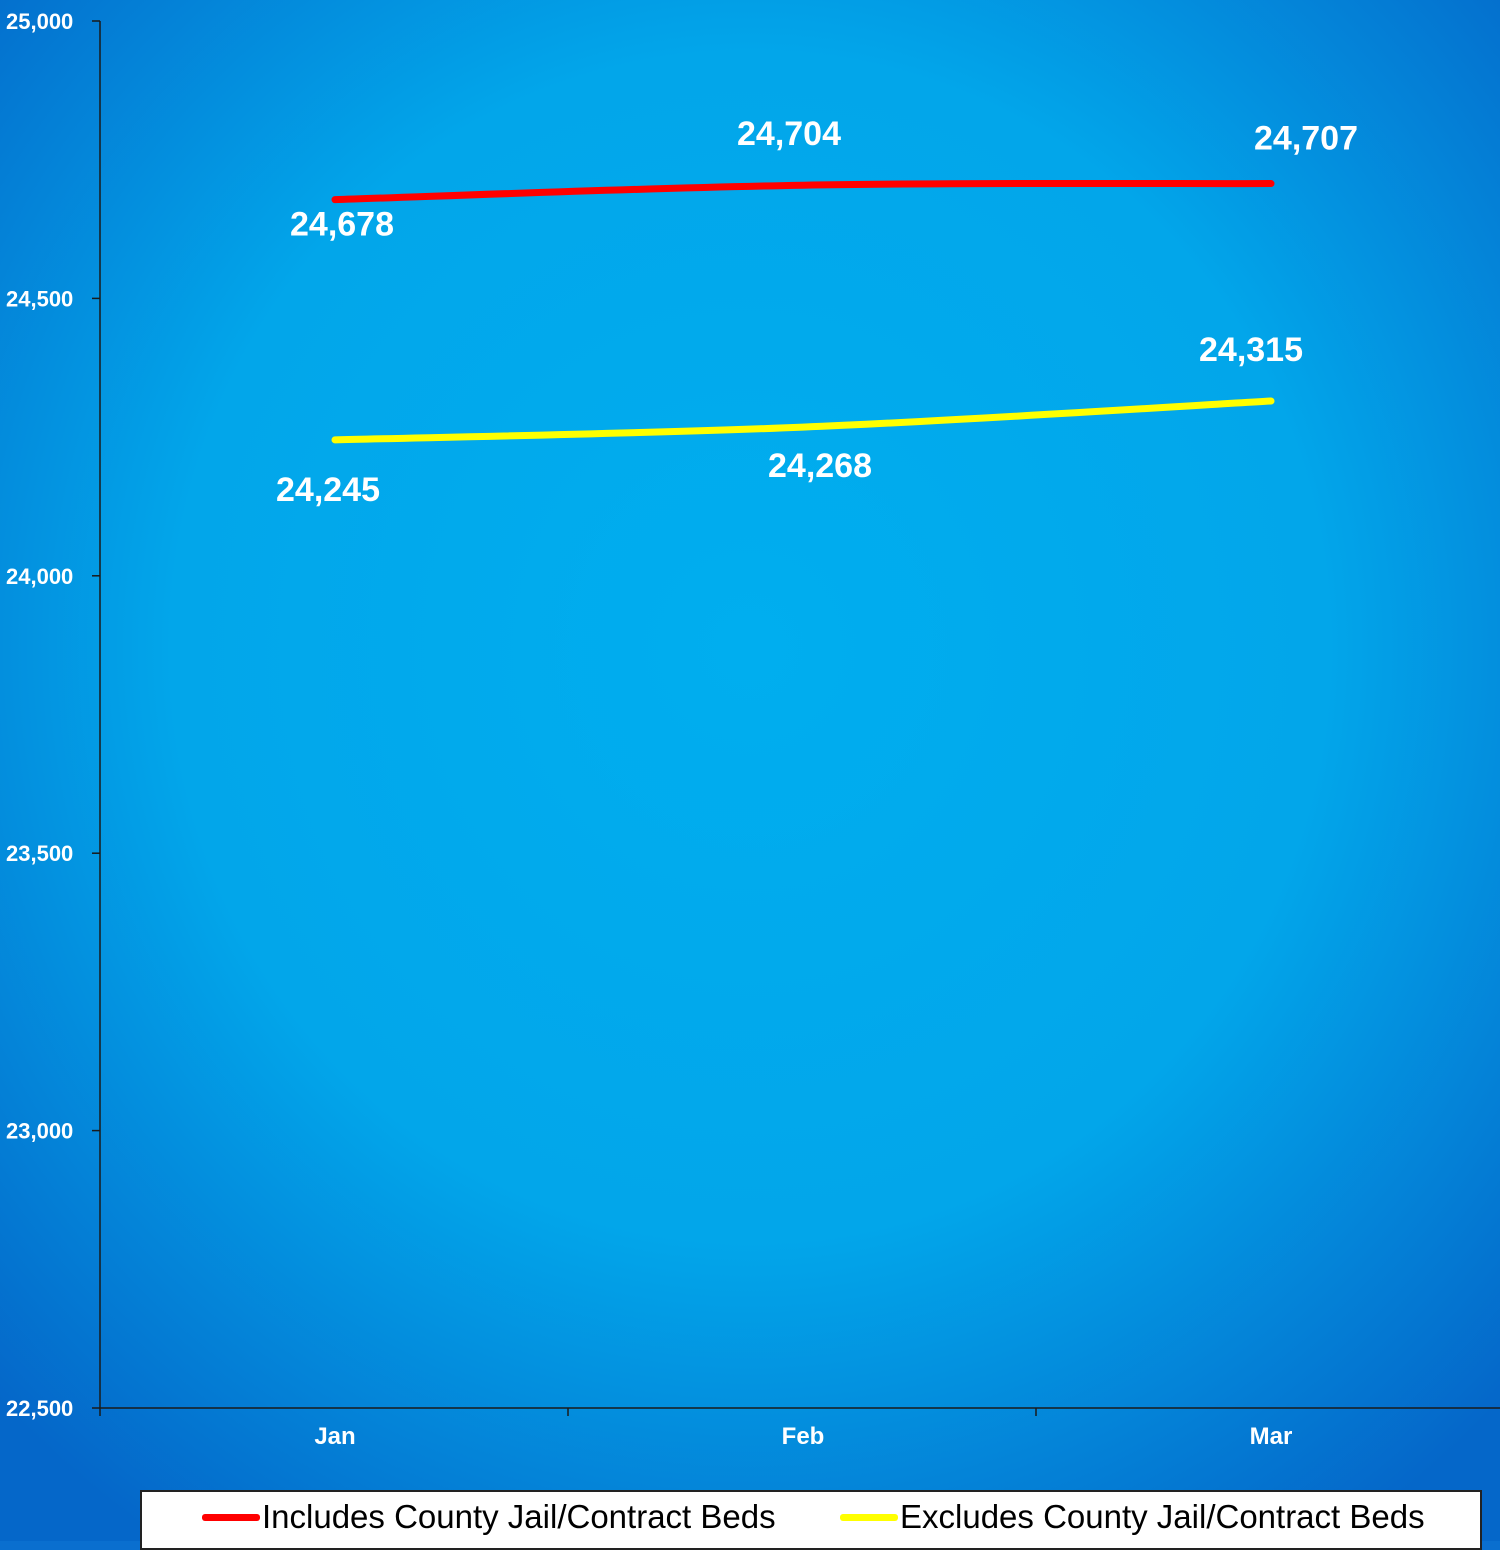  Describe the element at coordinates (231, 1517) in the screenshot. I see `legend-swatch-includes` at that location.